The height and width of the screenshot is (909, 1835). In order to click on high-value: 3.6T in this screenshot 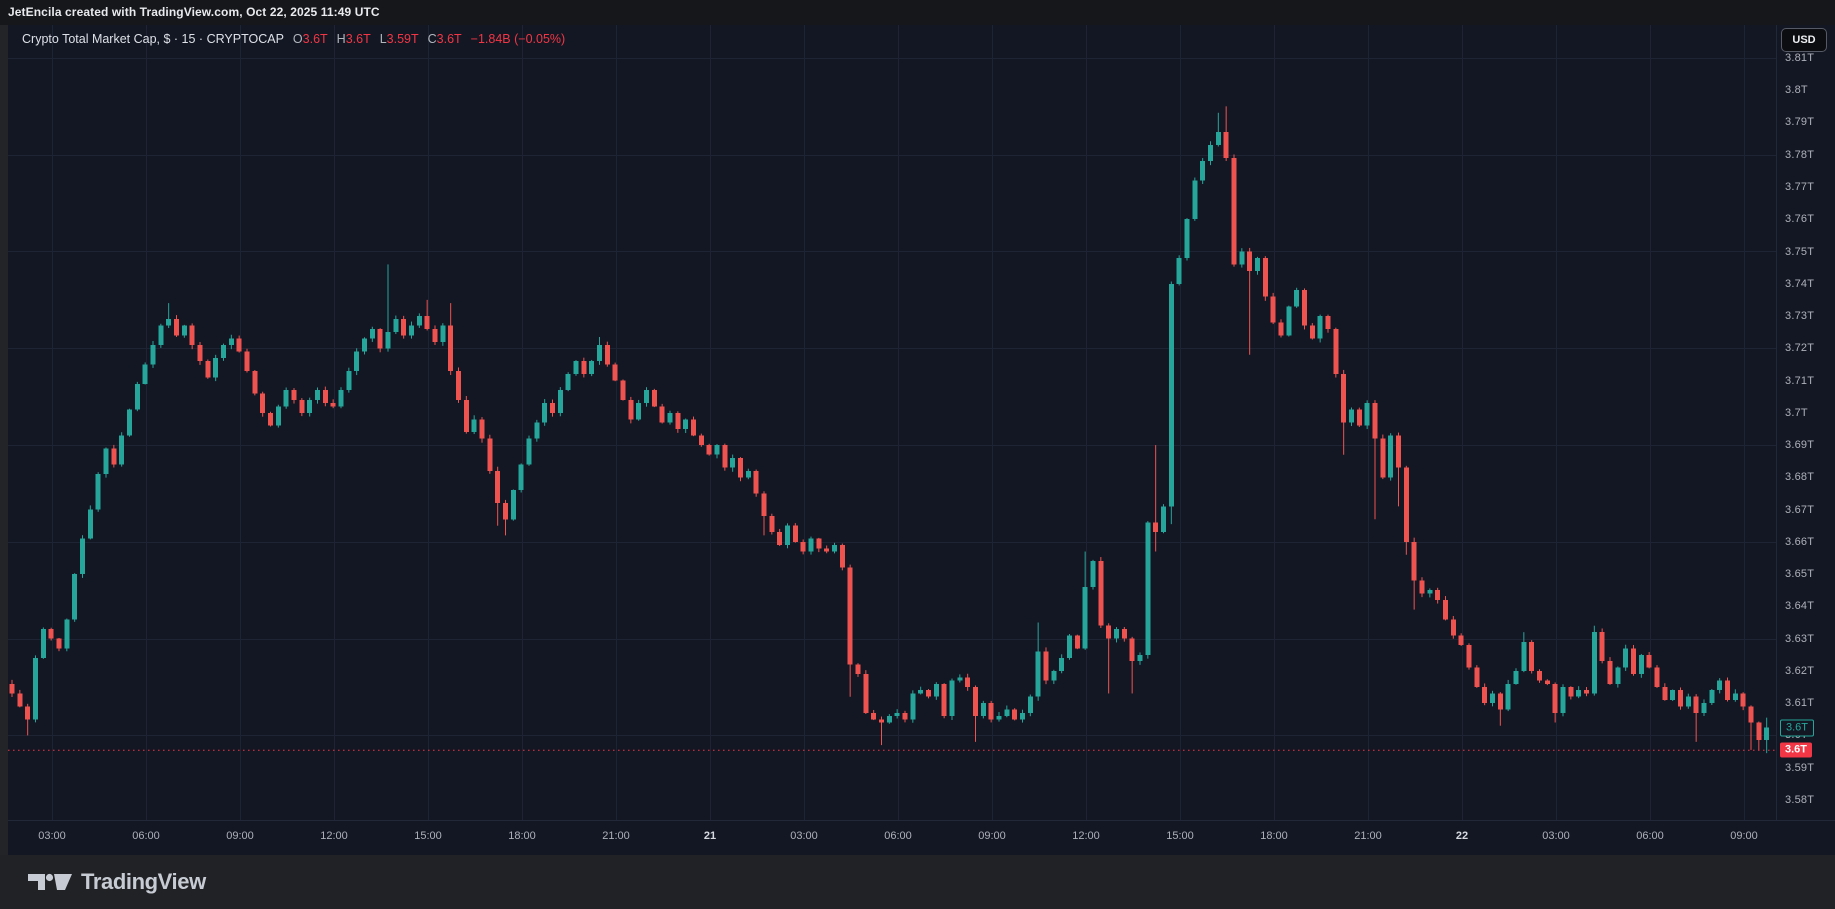, I will do `click(358, 39)`.